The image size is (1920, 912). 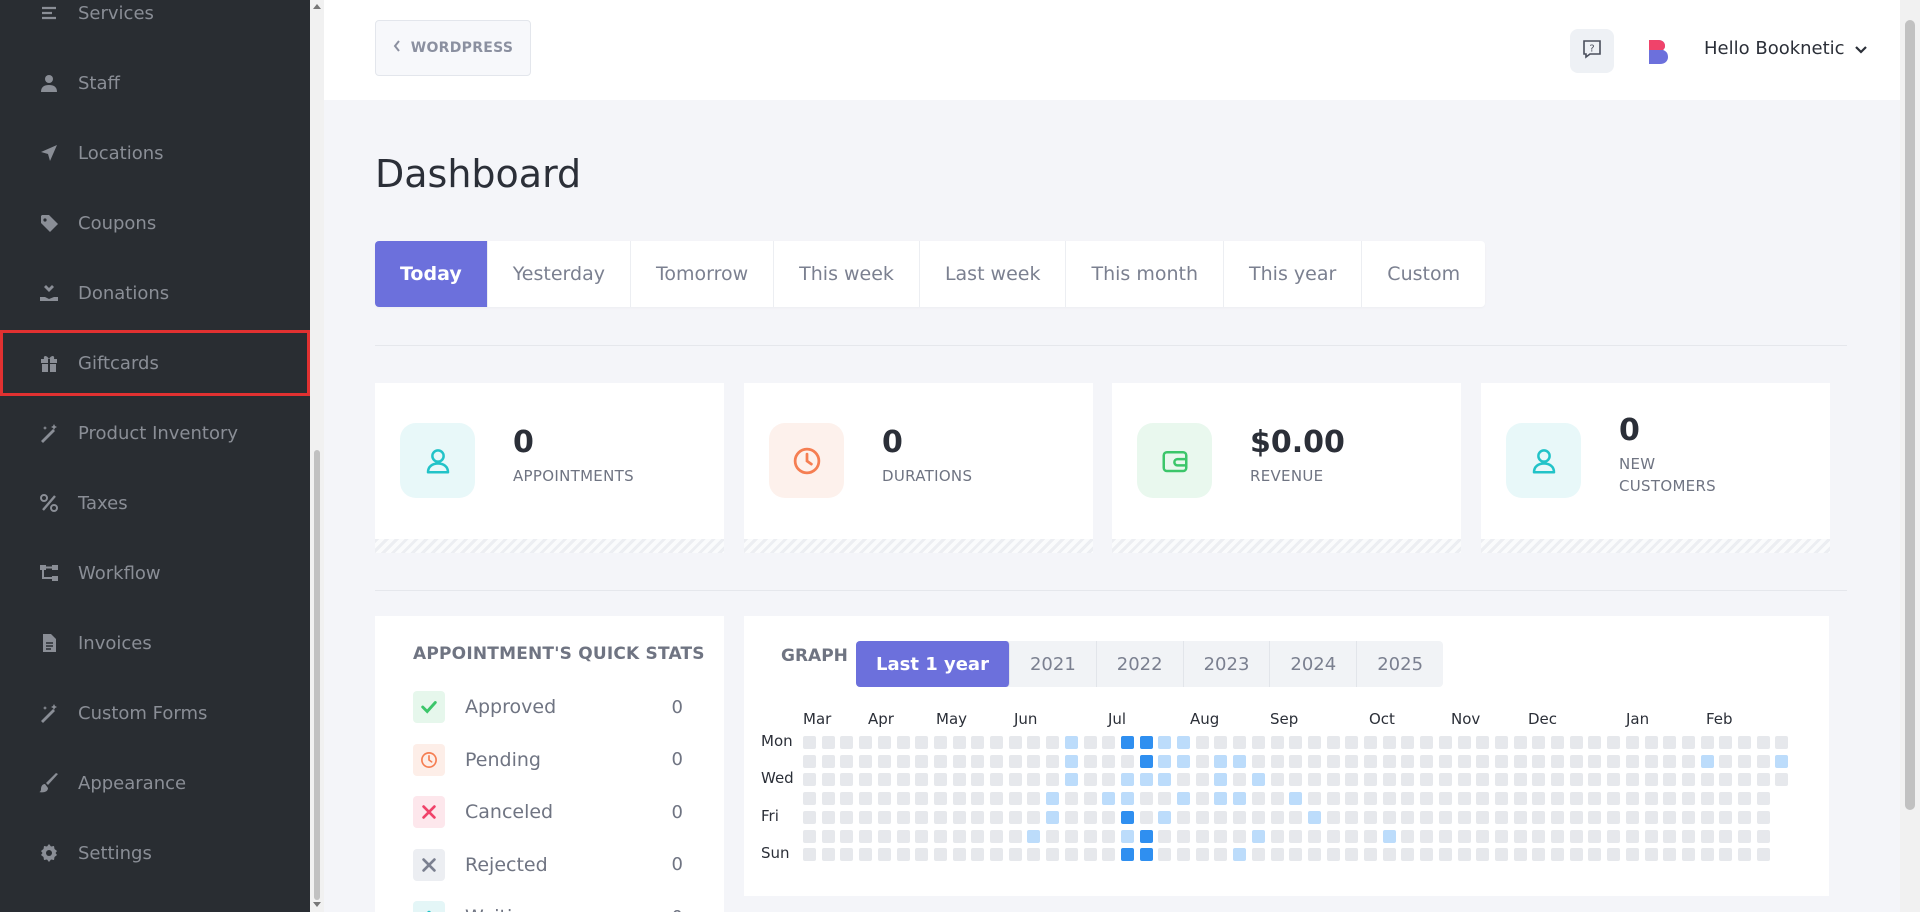 What do you see at coordinates (703, 274) in the screenshot?
I see `tab-tomorrow: Tomorrow` at bounding box center [703, 274].